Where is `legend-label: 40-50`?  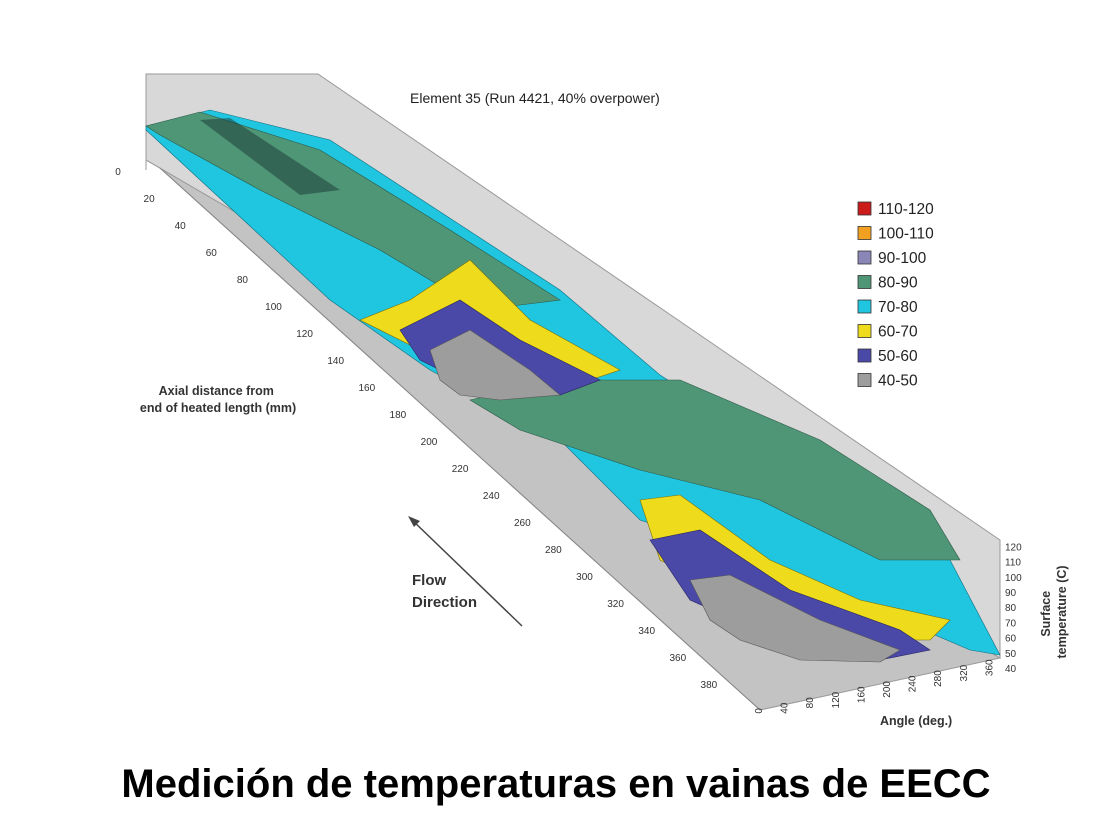
legend-label: 40-50 is located at coordinates (898, 381).